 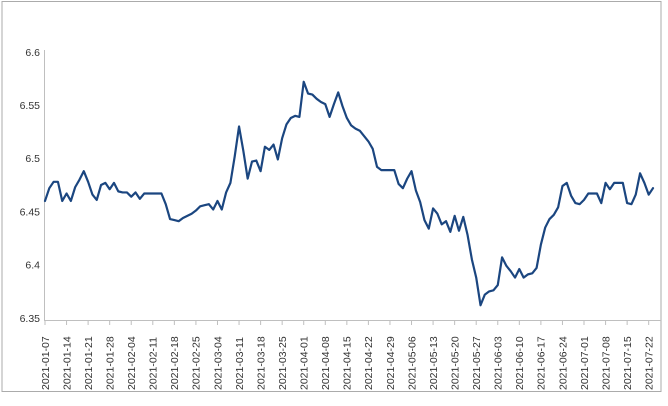 What do you see at coordinates (628, 363) in the screenshot?
I see `x-axis-label: 2021-07-15` at bounding box center [628, 363].